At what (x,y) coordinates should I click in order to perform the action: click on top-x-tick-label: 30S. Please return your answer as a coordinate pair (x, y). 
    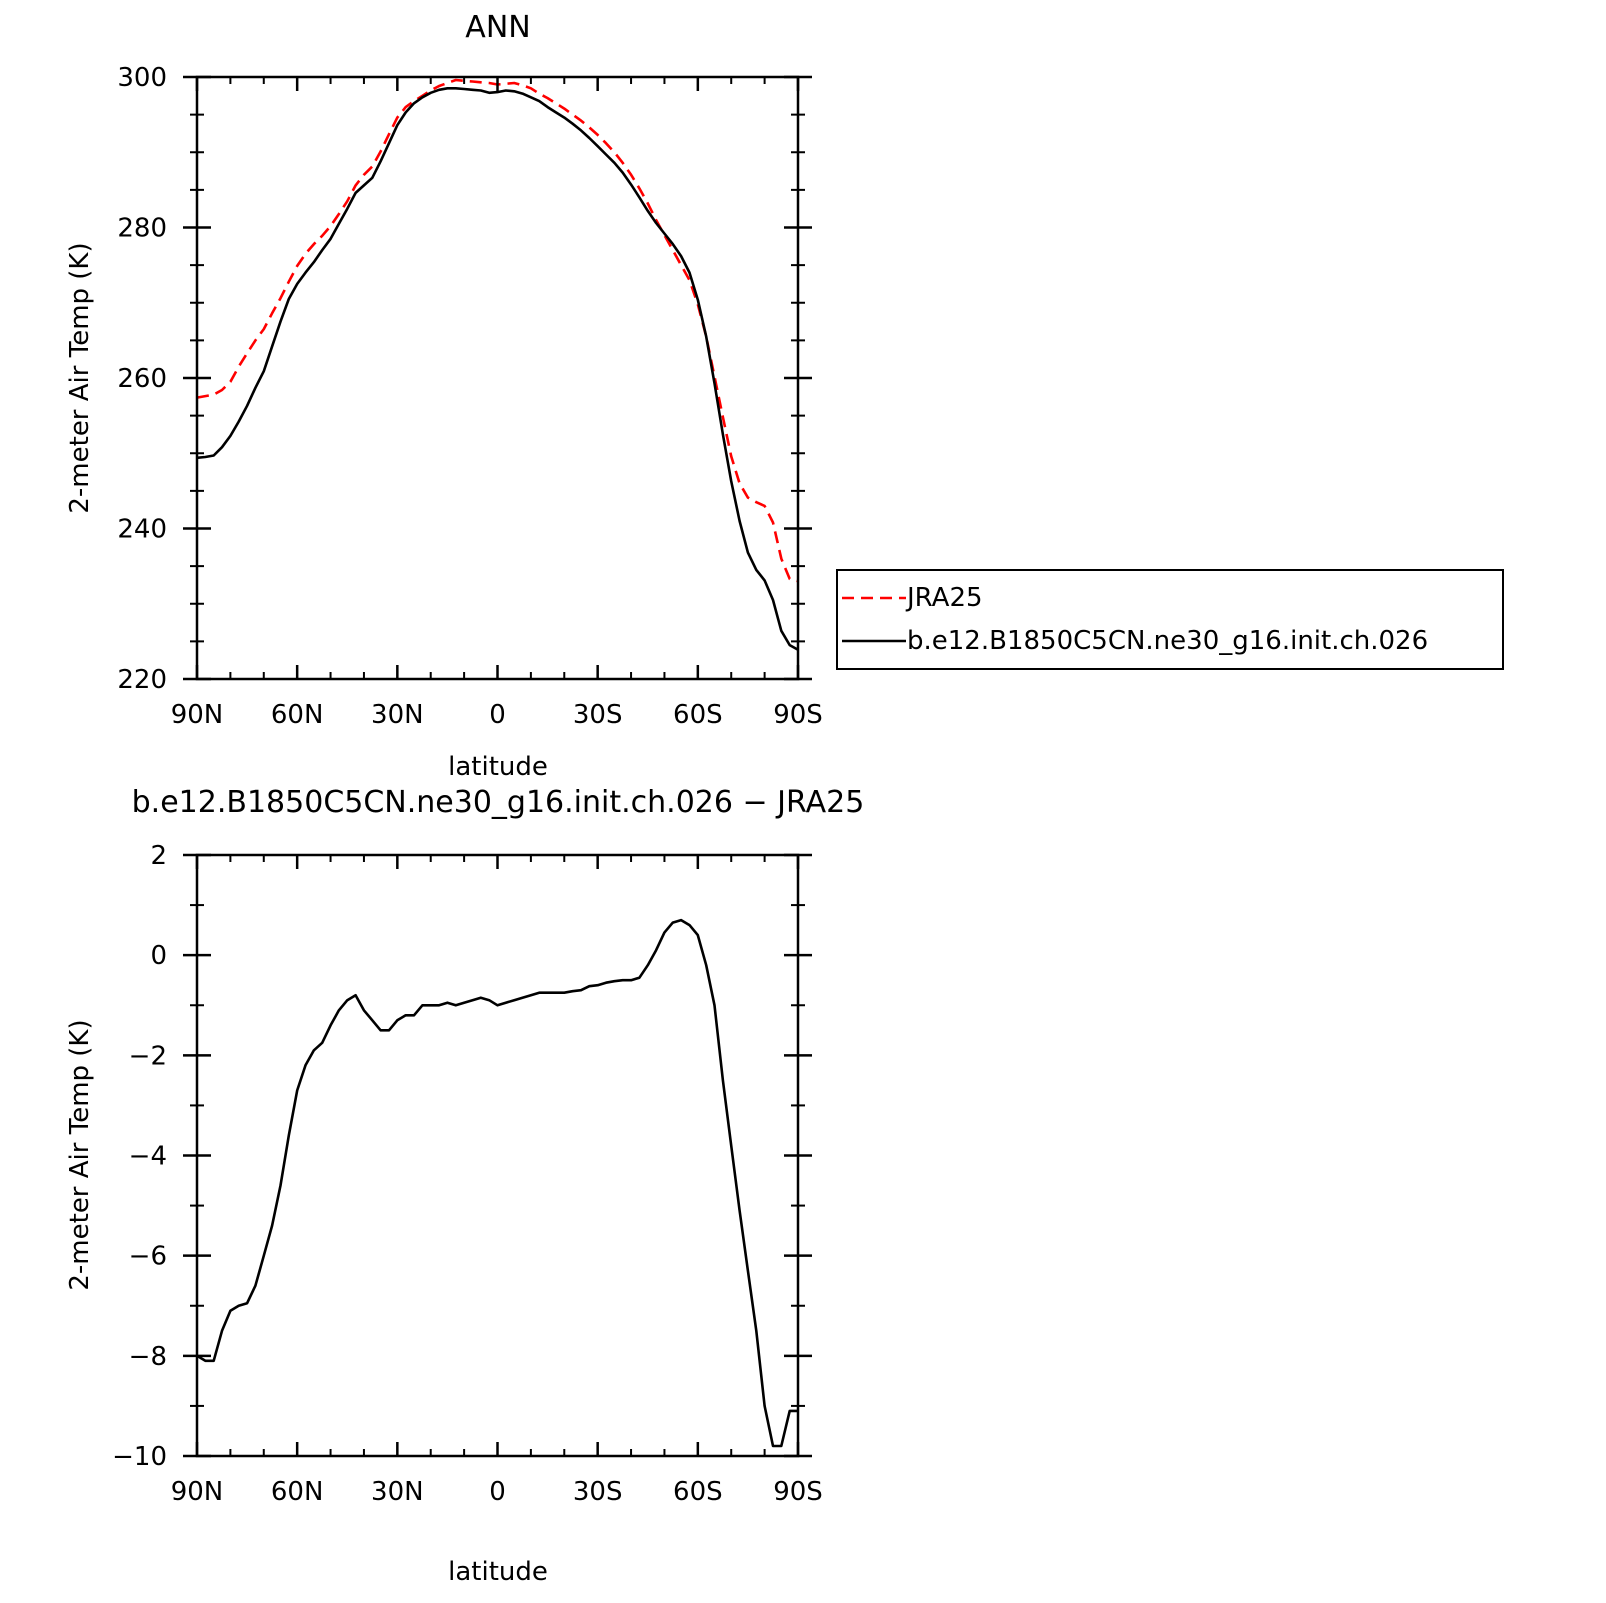
    Looking at the image, I should click on (598, 715).